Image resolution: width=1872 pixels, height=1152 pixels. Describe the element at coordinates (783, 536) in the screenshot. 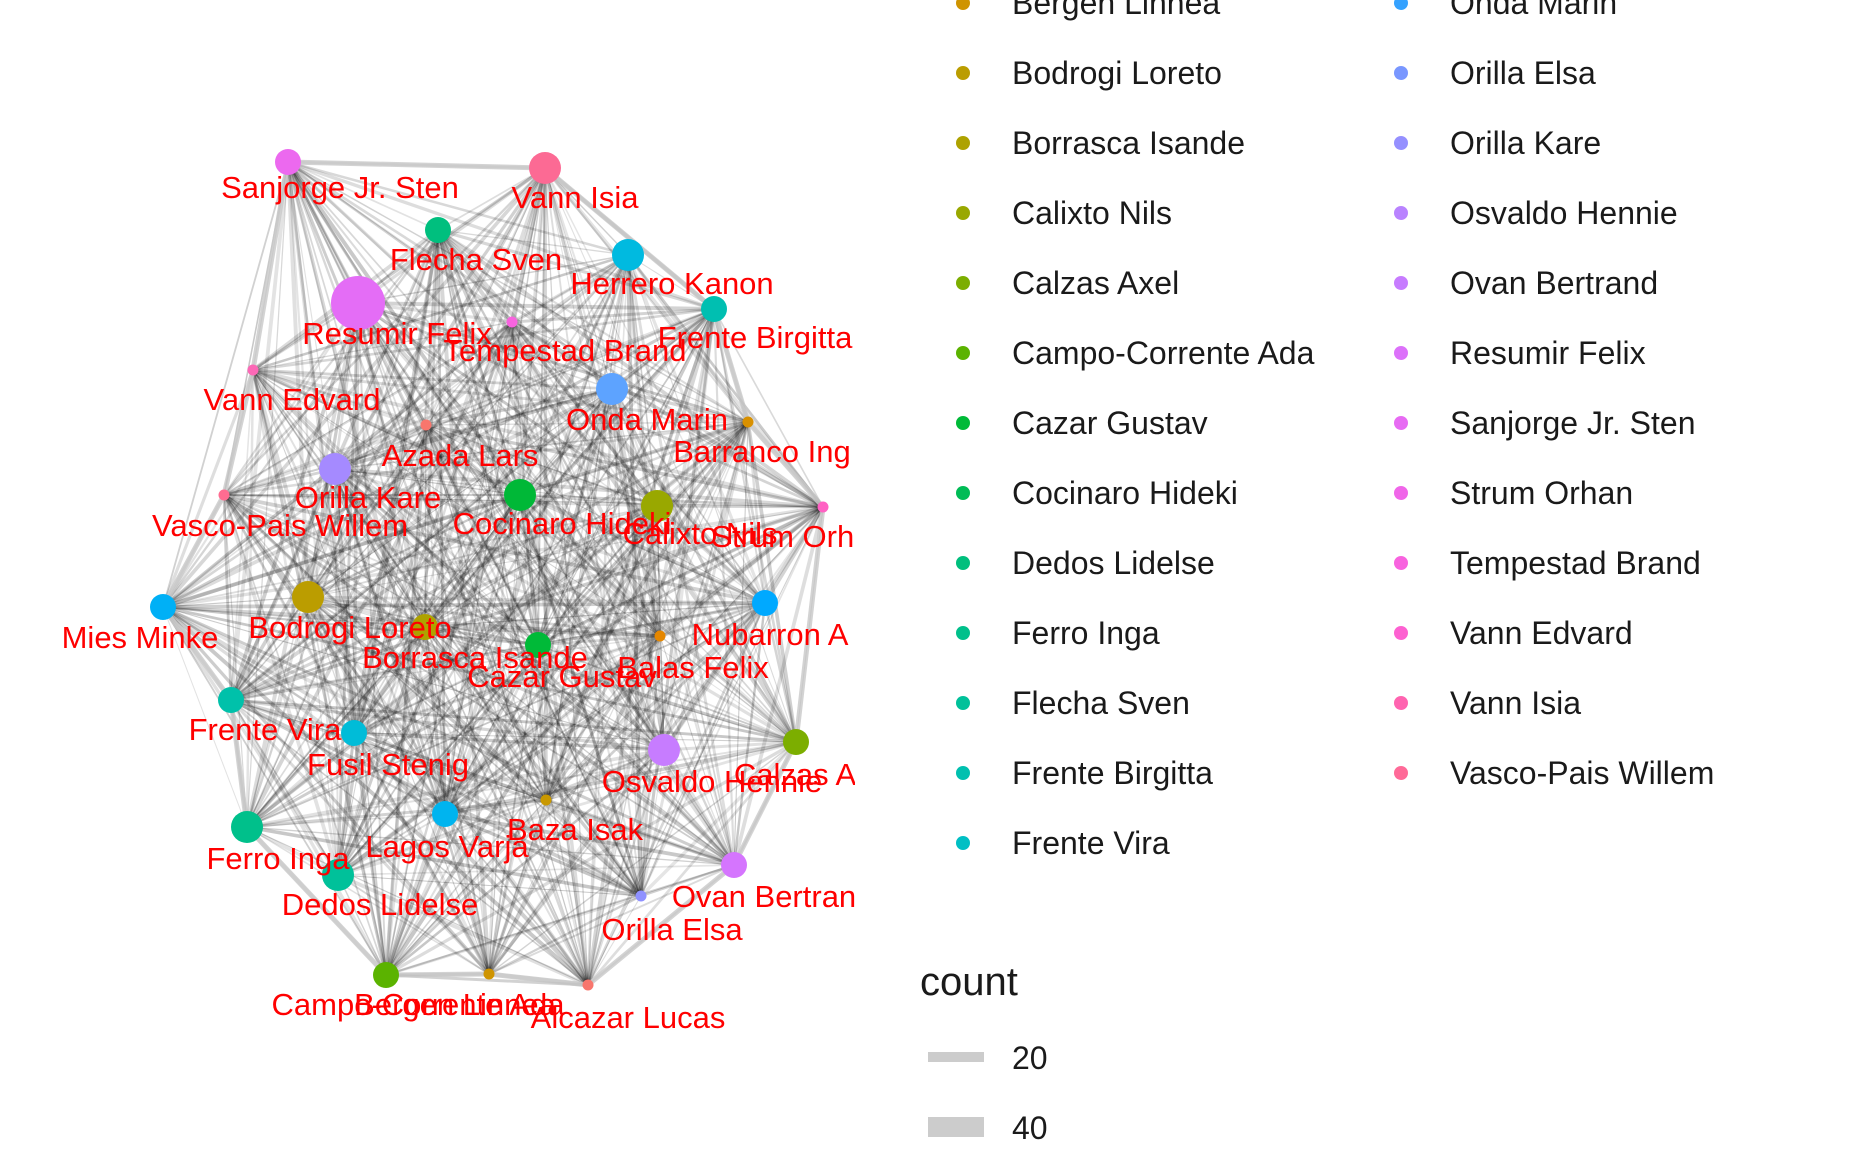

I see `graph-node-label: Strum Orhan` at that location.